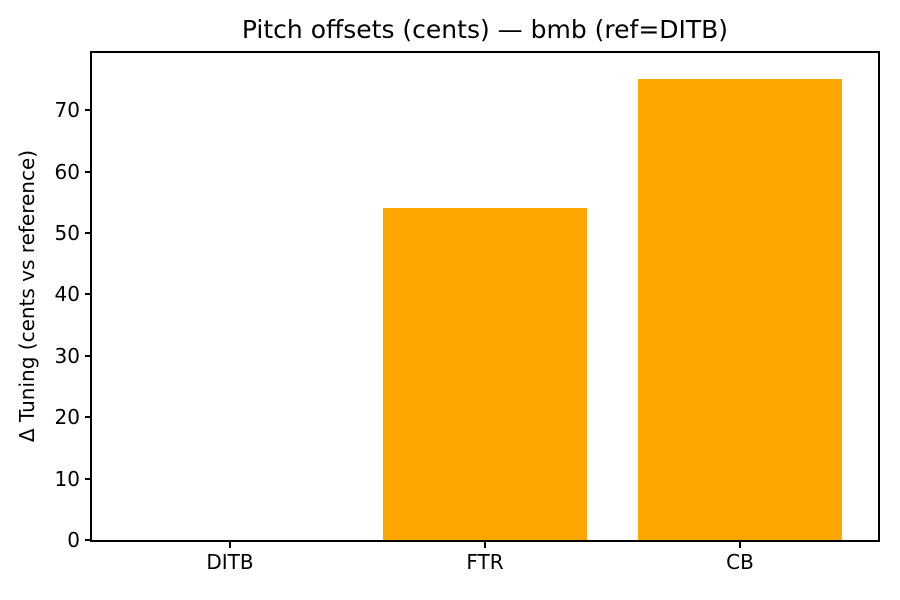 This screenshot has width=900, height=600. I want to click on y-tick-label: 60, so click(67, 171).